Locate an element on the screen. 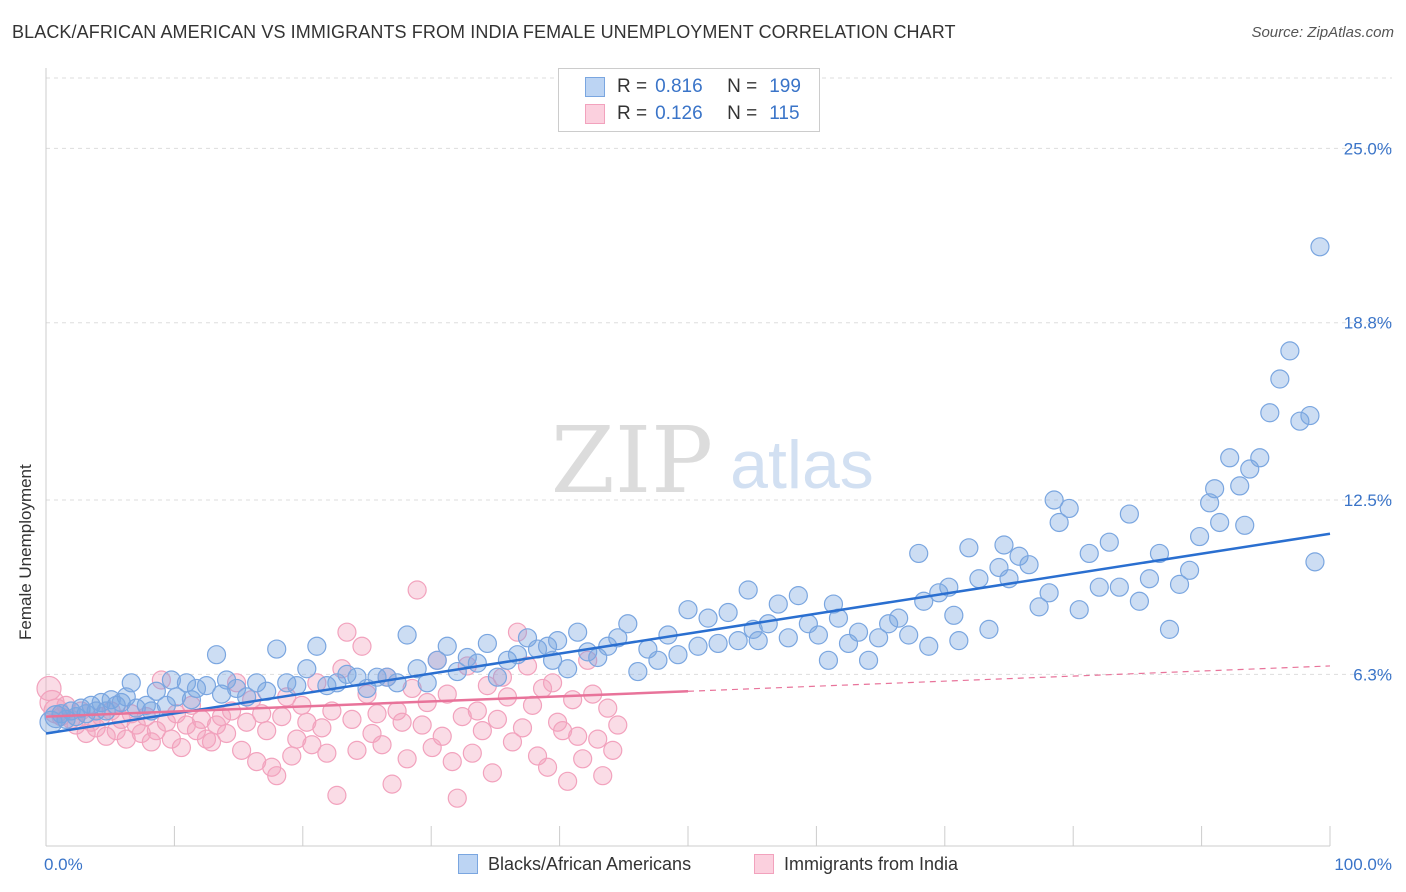 The image size is (1406, 892). x-tick-label: 0.0% is located at coordinates (63, 864).